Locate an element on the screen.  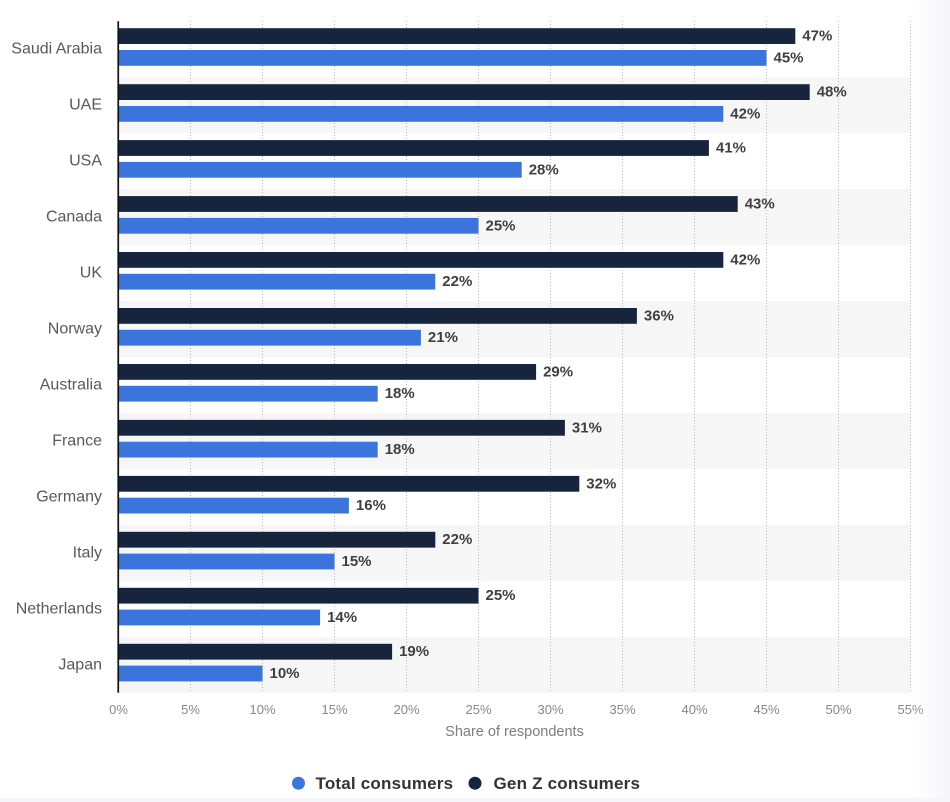
svg-text: 43% is located at coordinates (760, 204).